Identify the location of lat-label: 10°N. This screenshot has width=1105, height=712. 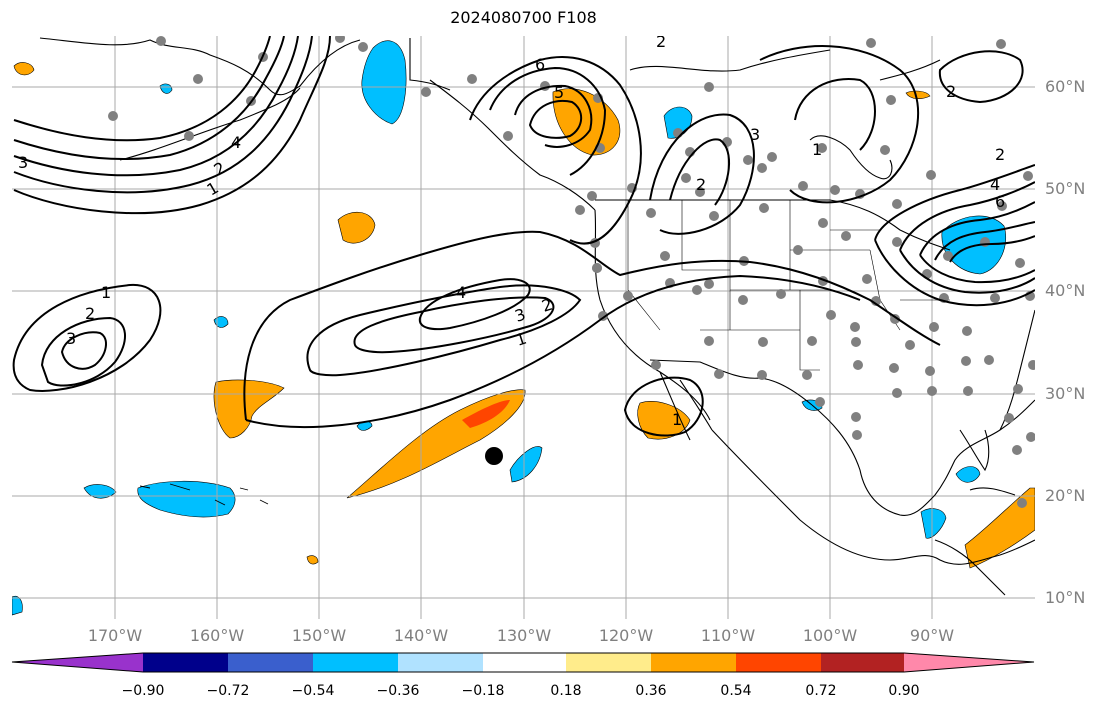
(1065, 597).